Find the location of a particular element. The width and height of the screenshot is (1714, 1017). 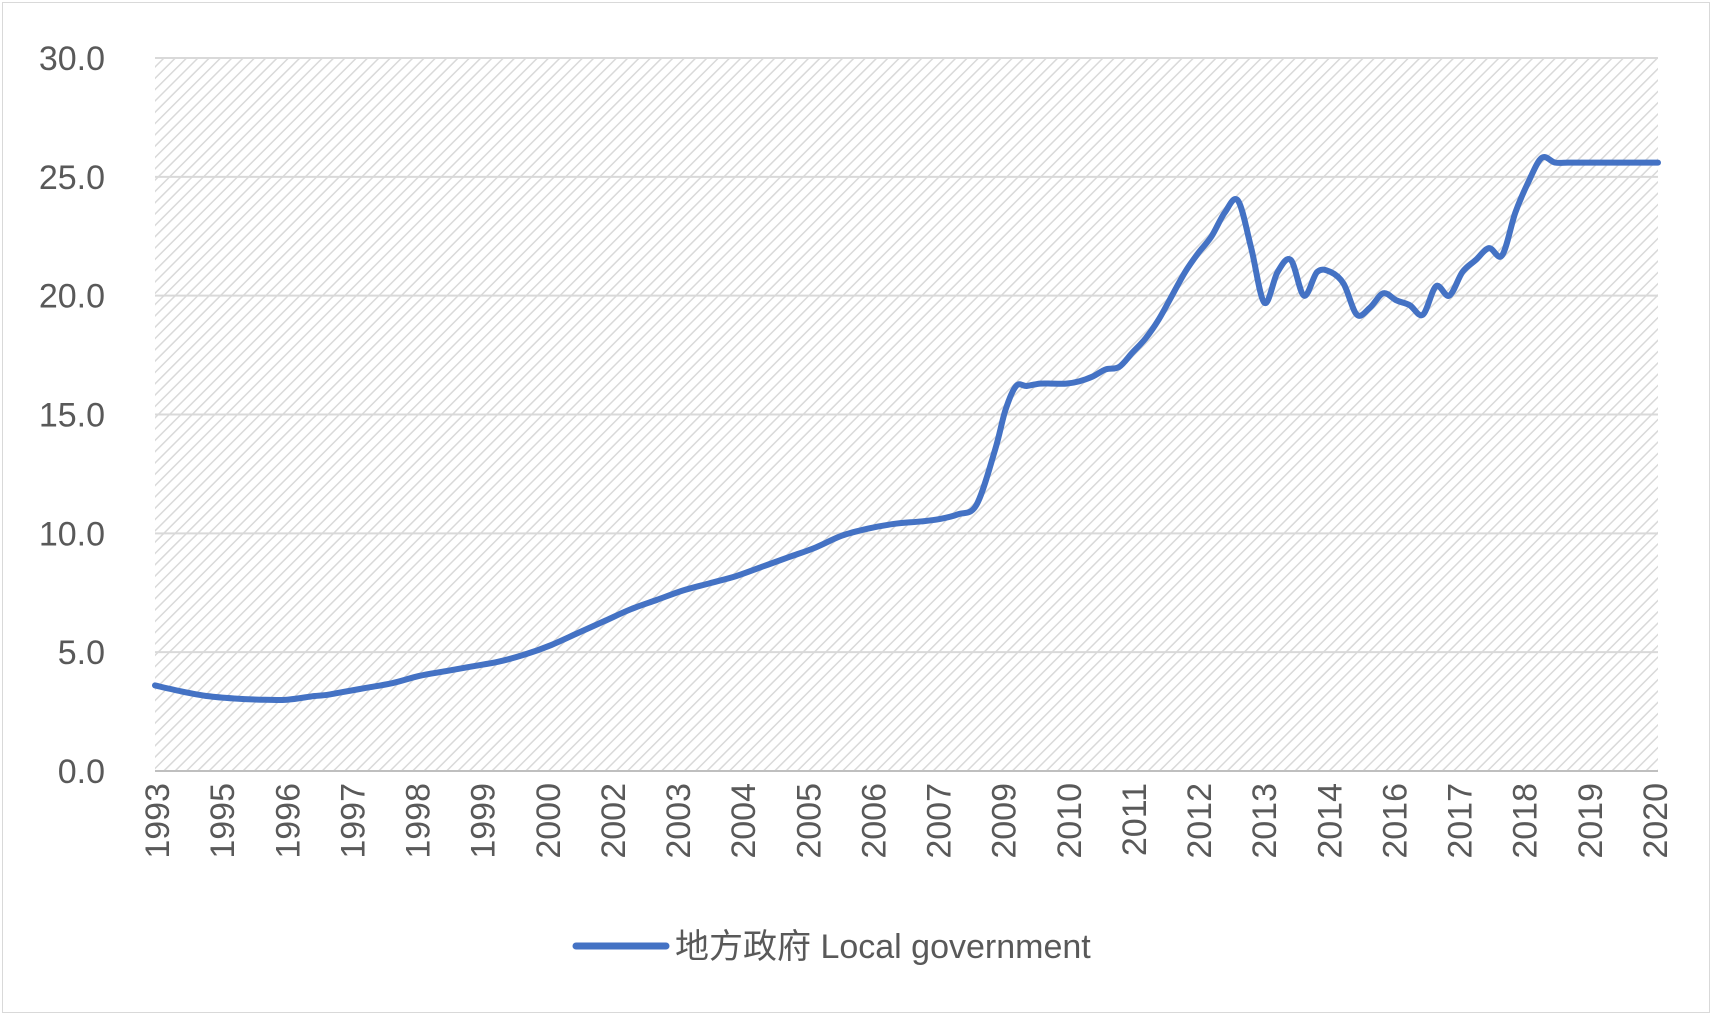

x-tick-label: 2014 is located at coordinates (1330, 821).